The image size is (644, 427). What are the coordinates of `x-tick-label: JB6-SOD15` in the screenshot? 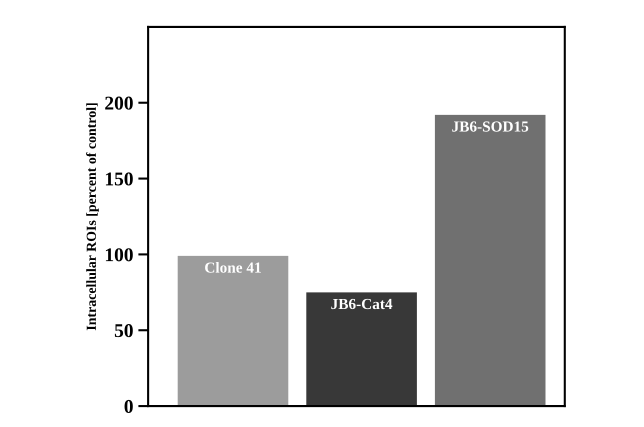 It's located at (490, 126).